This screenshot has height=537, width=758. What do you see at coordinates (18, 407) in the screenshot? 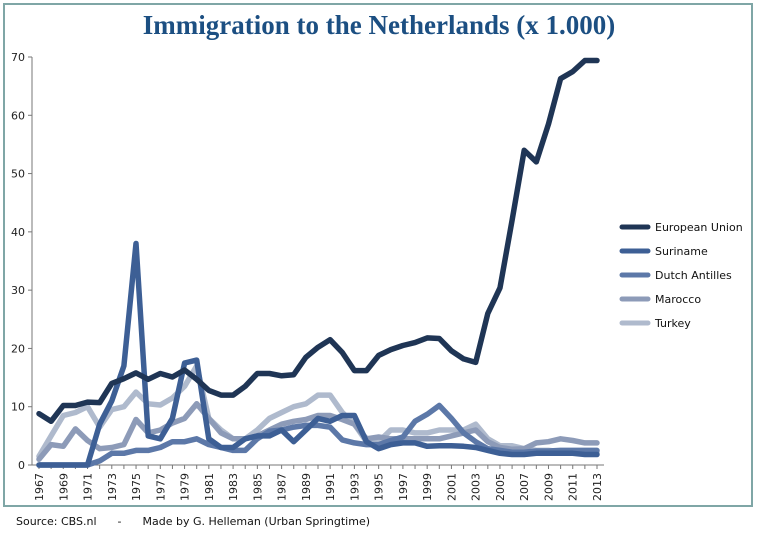
I see `y-tick-label: 10` at bounding box center [18, 407].